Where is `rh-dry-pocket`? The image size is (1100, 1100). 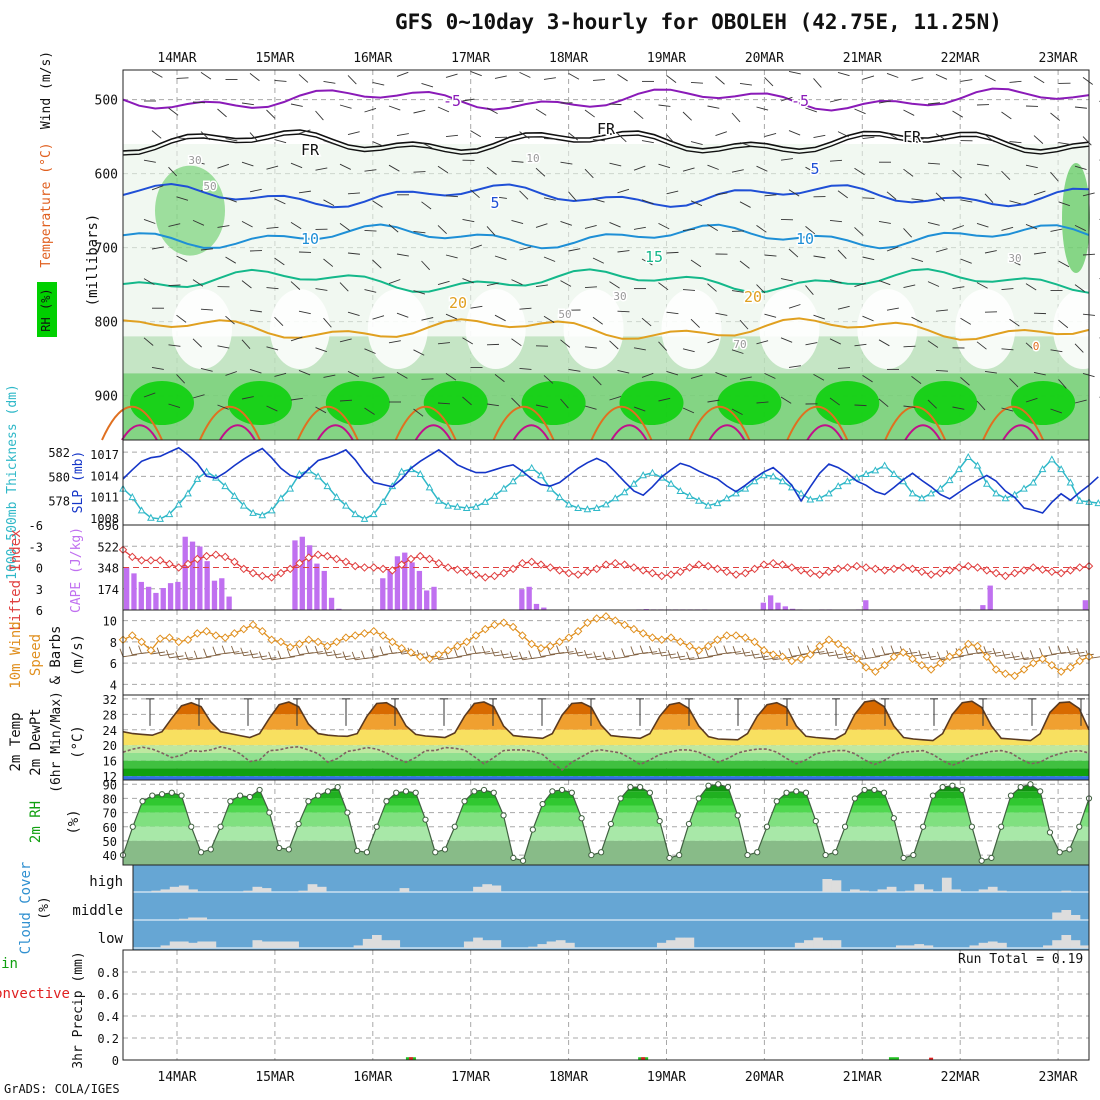
rh-dry-pocket is located at coordinates (397, 329).